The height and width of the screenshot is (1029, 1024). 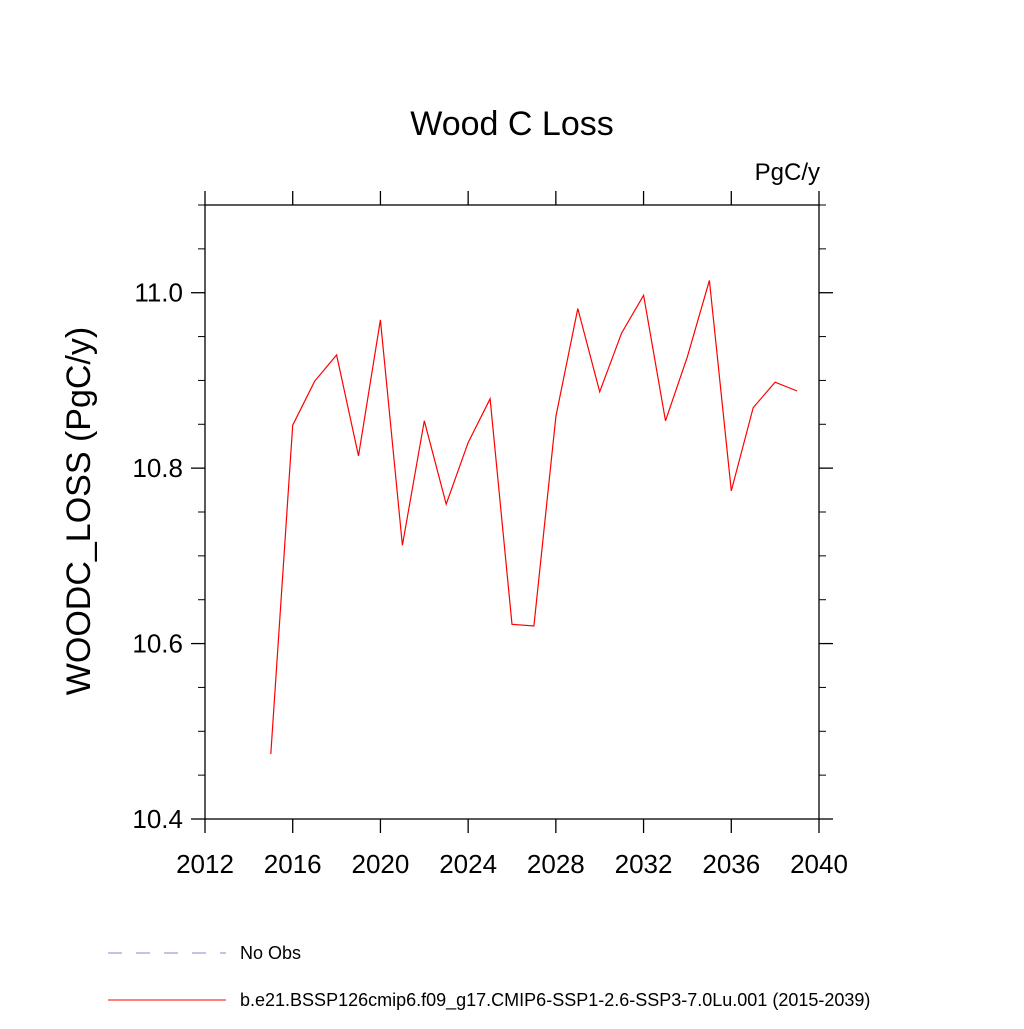 I want to click on x-tick-label: 2012, so click(x=205, y=864).